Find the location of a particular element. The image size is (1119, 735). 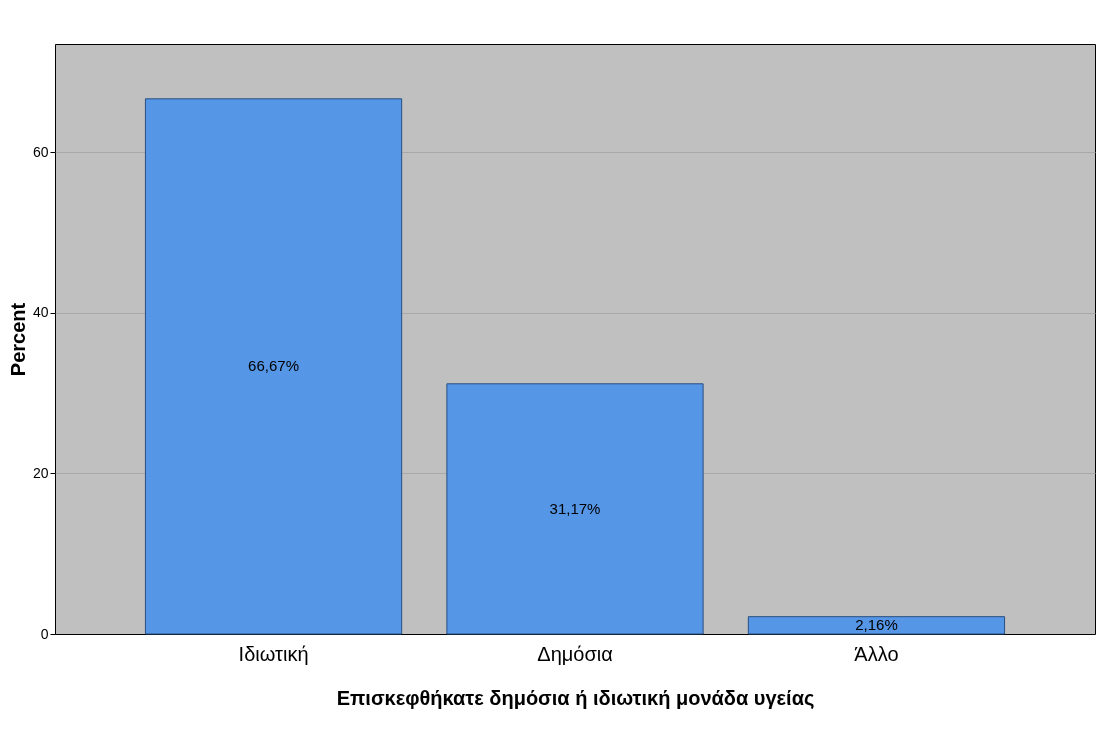

data-label: 31,17% is located at coordinates (575, 508).